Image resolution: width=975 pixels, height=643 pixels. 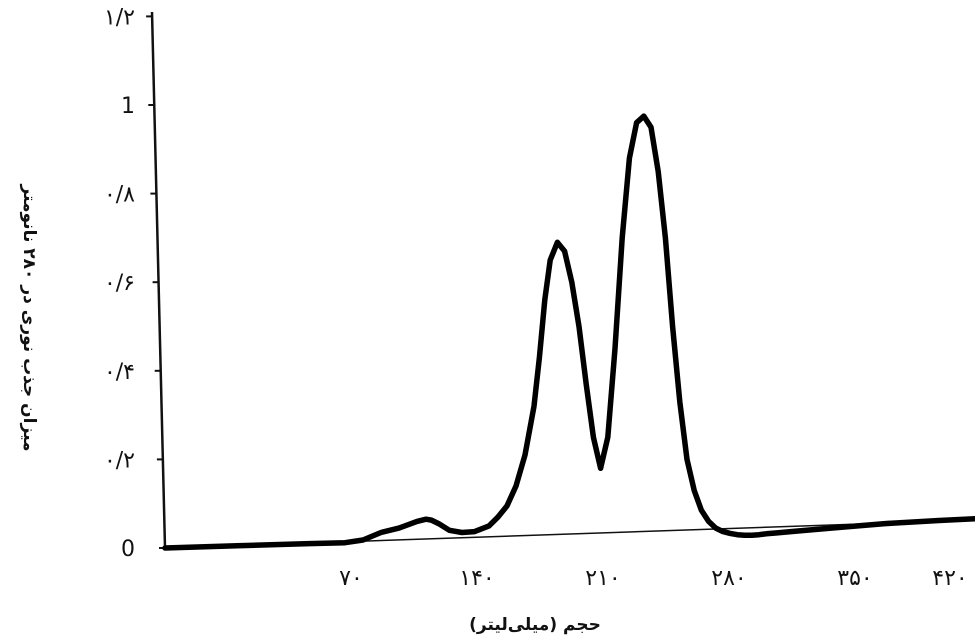 What do you see at coordinates (128, 106) in the screenshot?
I see `y-tick-label: 1` at bounding box center [128, 106].